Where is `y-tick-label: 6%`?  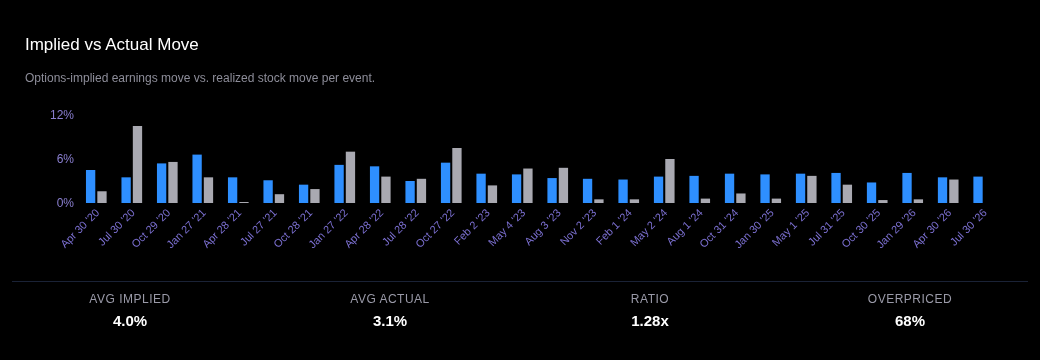
y-tick-label: 6% is located at coordinates (65, 159).